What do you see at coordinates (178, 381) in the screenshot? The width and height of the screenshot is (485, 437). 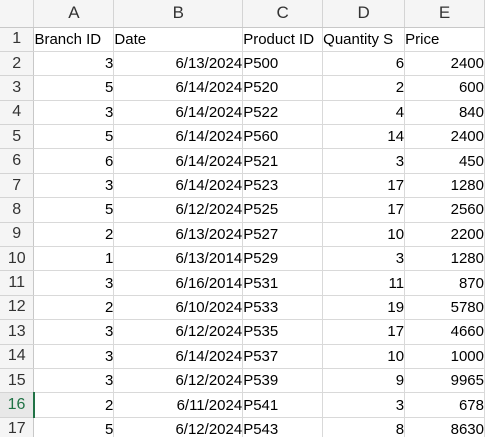 I see `cell-b15: 6/12/2024` at bounding box center [178, 381].